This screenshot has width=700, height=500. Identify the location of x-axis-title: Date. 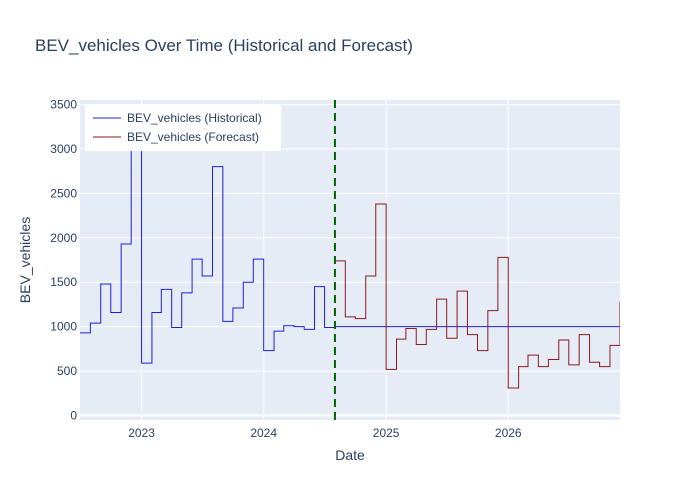
(350, 455).